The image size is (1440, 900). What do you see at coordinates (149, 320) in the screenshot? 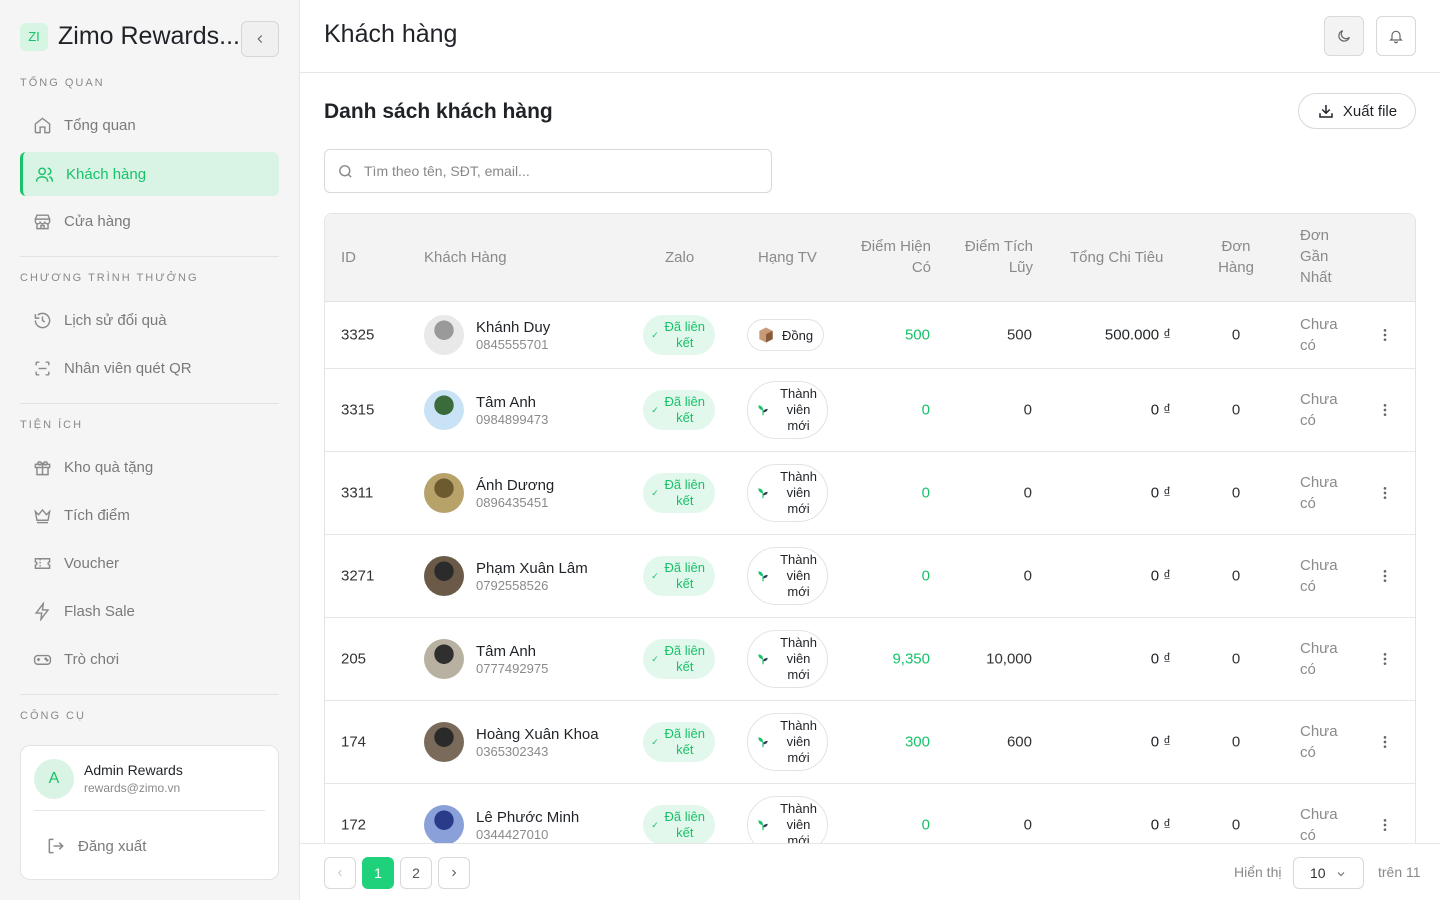
I see `sidebar-item-redeem-history: Lịch sử đổi quà` at bounding box center [149, 320].